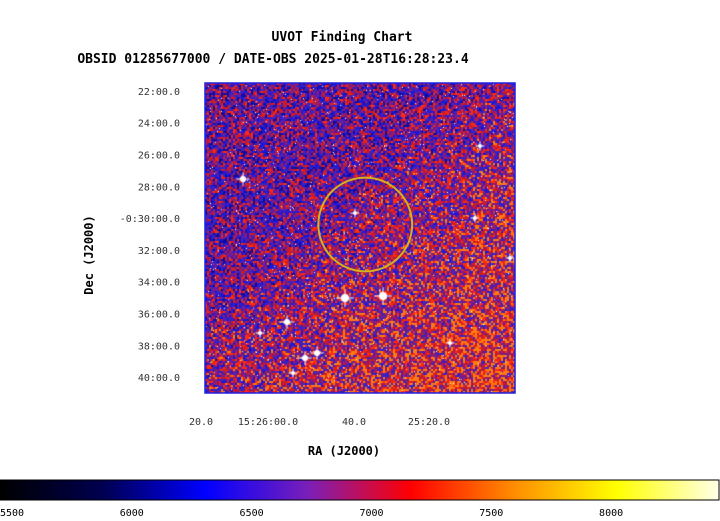 The height and width of the screenshot is (521, 720). What do you see at coordinates (342, 37) in the screenshot?
I see `chart-title: UVOT Finding Chart` at bounding box center [342, 37].